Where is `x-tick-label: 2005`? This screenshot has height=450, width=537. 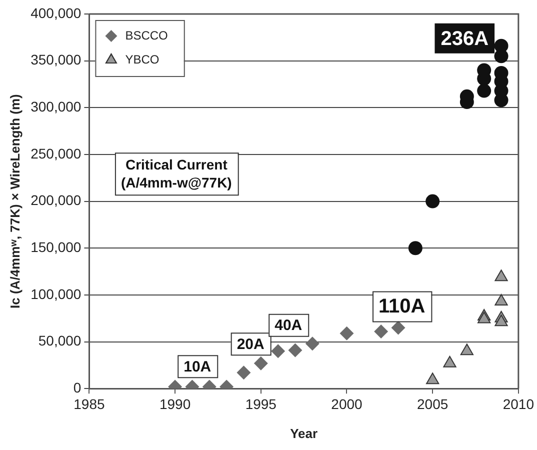 x-tick-label: 2005 is located at coordinates (432, 404).